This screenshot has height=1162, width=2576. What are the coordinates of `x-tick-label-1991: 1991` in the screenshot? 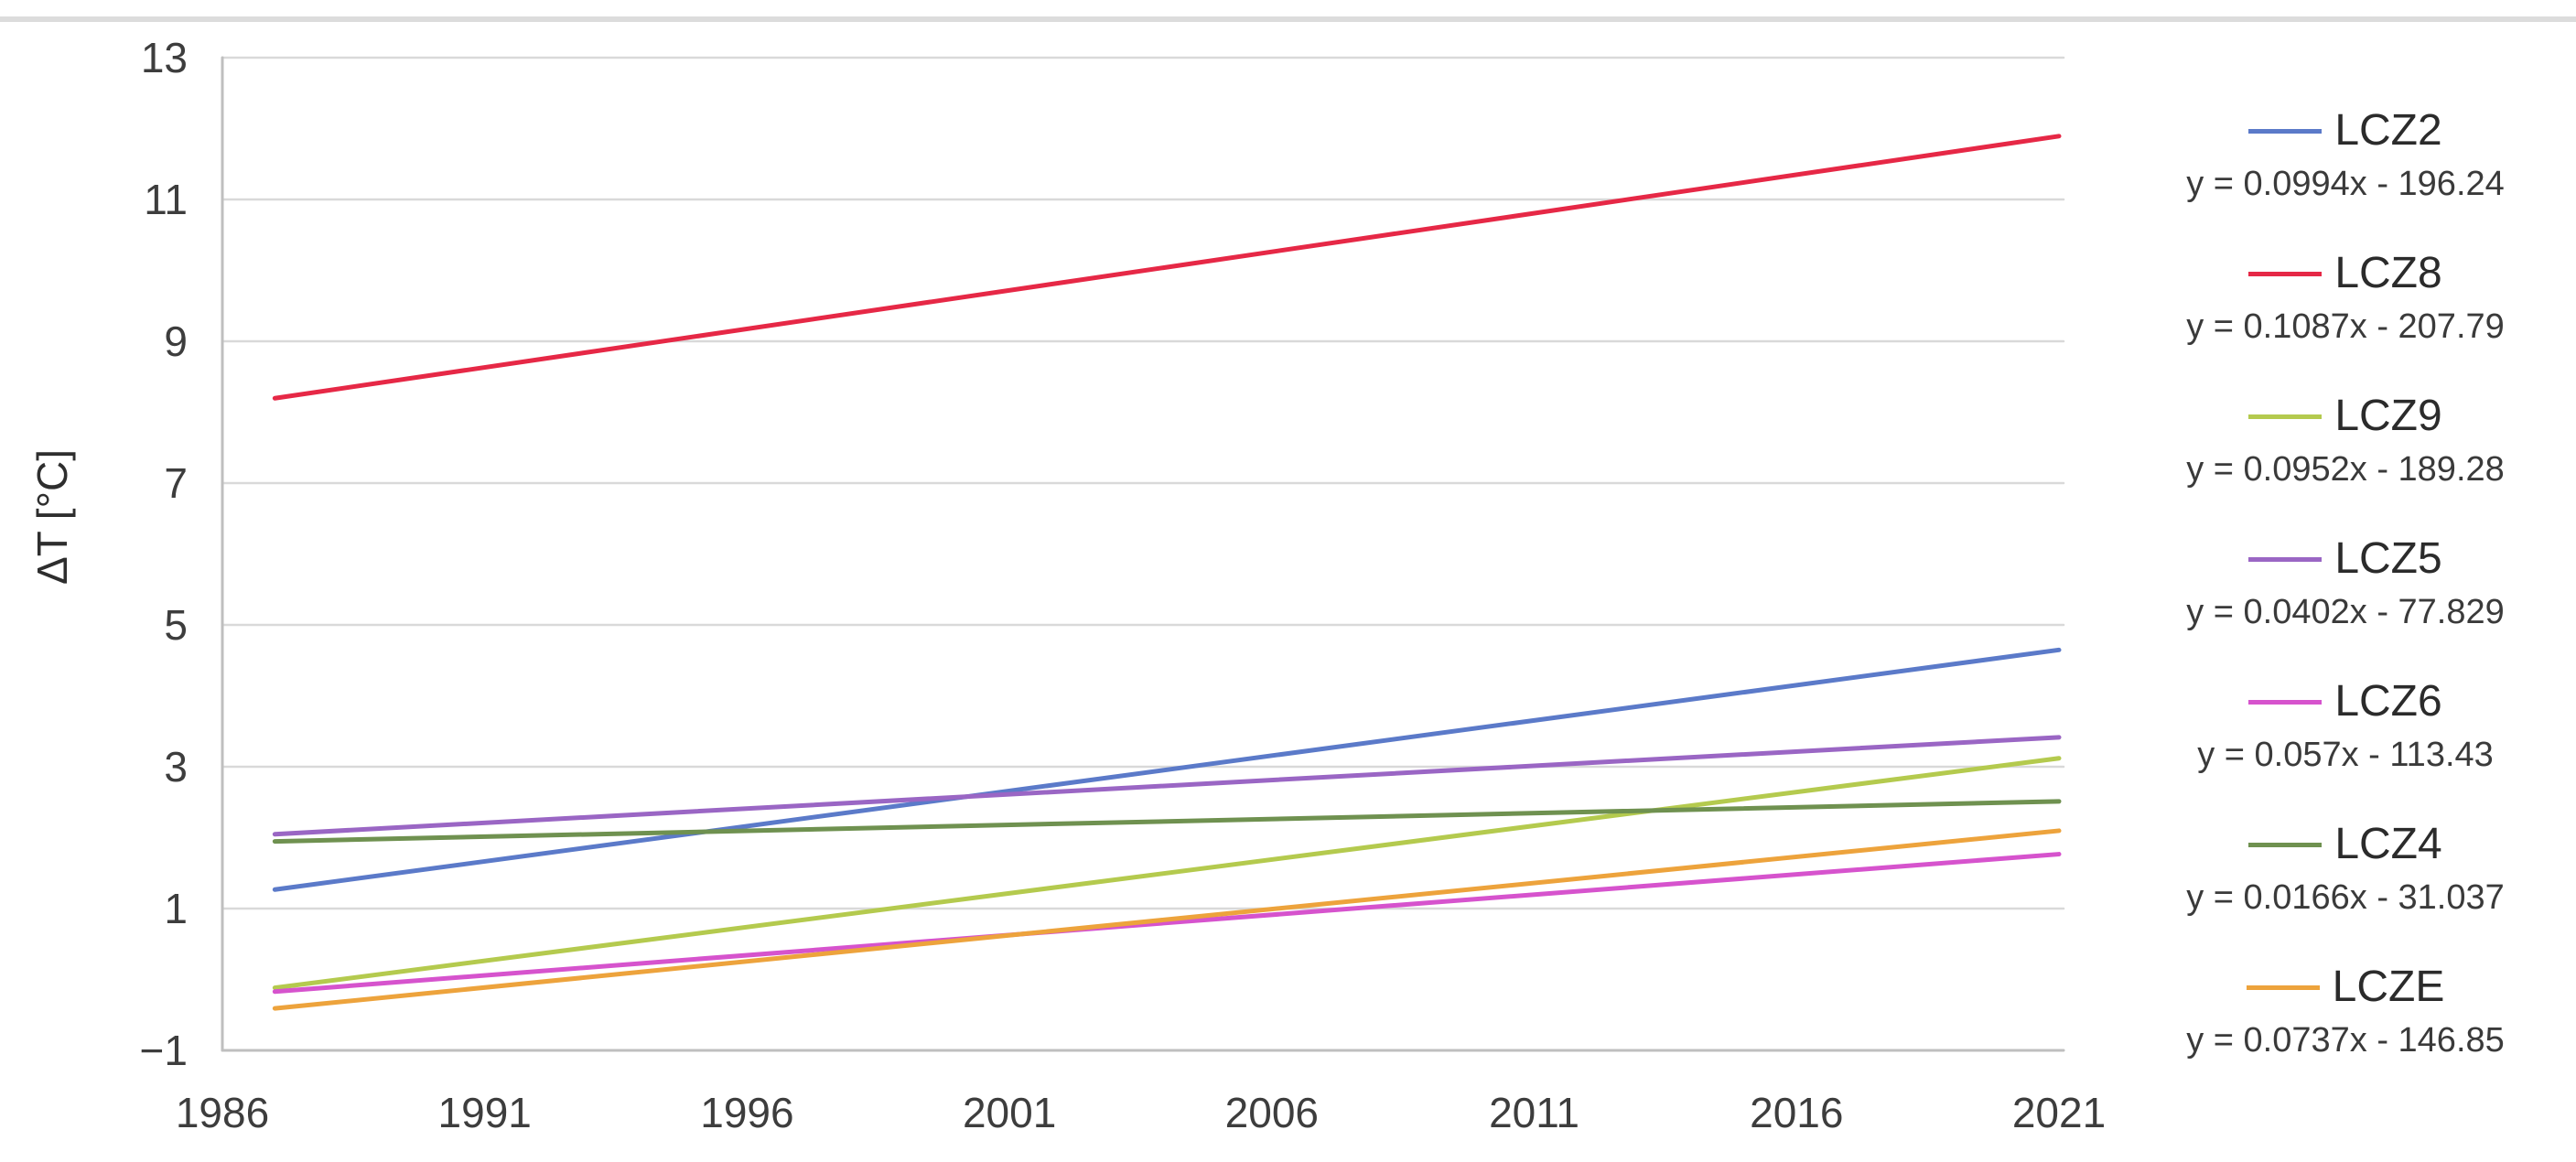 It's located at (484, 1112).